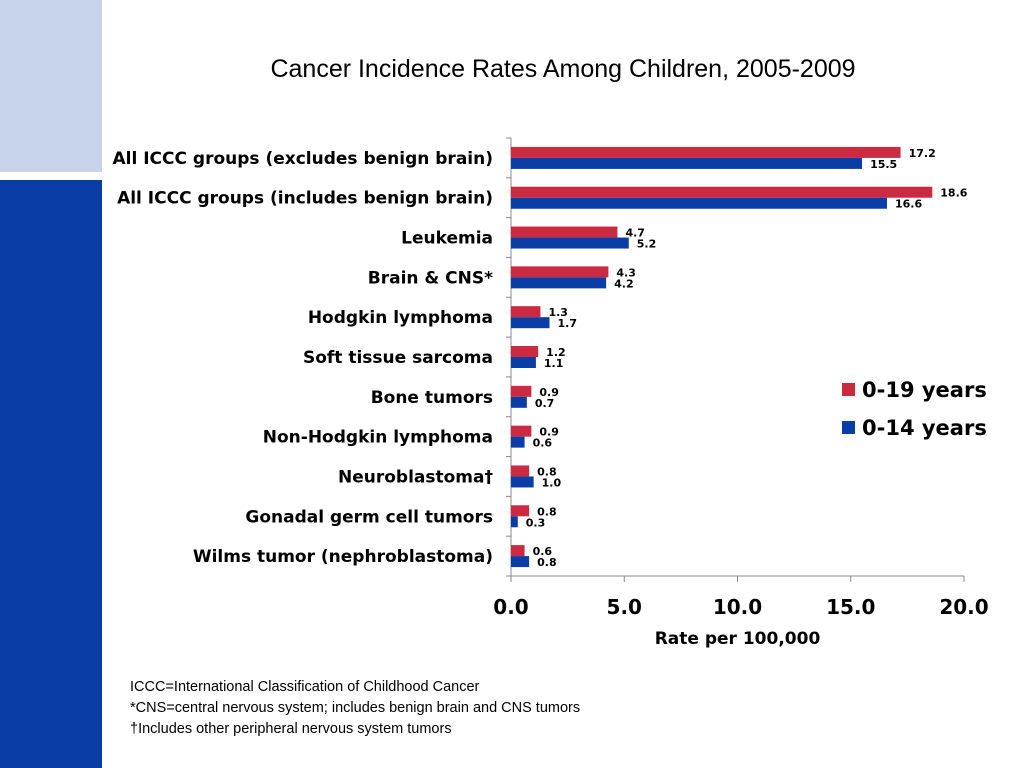 This screenshot has height=768, width=1024. Describe the element at coordinates (626, 272) in the screenshot. I see `data-label: 4.3` at that location.